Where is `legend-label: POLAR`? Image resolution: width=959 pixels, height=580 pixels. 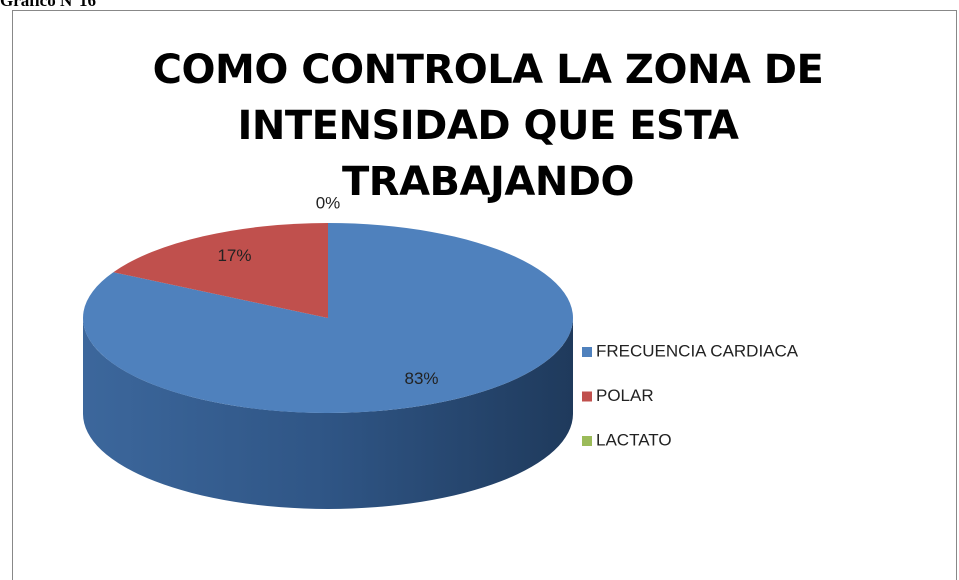
legend-label: POLAR is located at coordinates (625, 395).